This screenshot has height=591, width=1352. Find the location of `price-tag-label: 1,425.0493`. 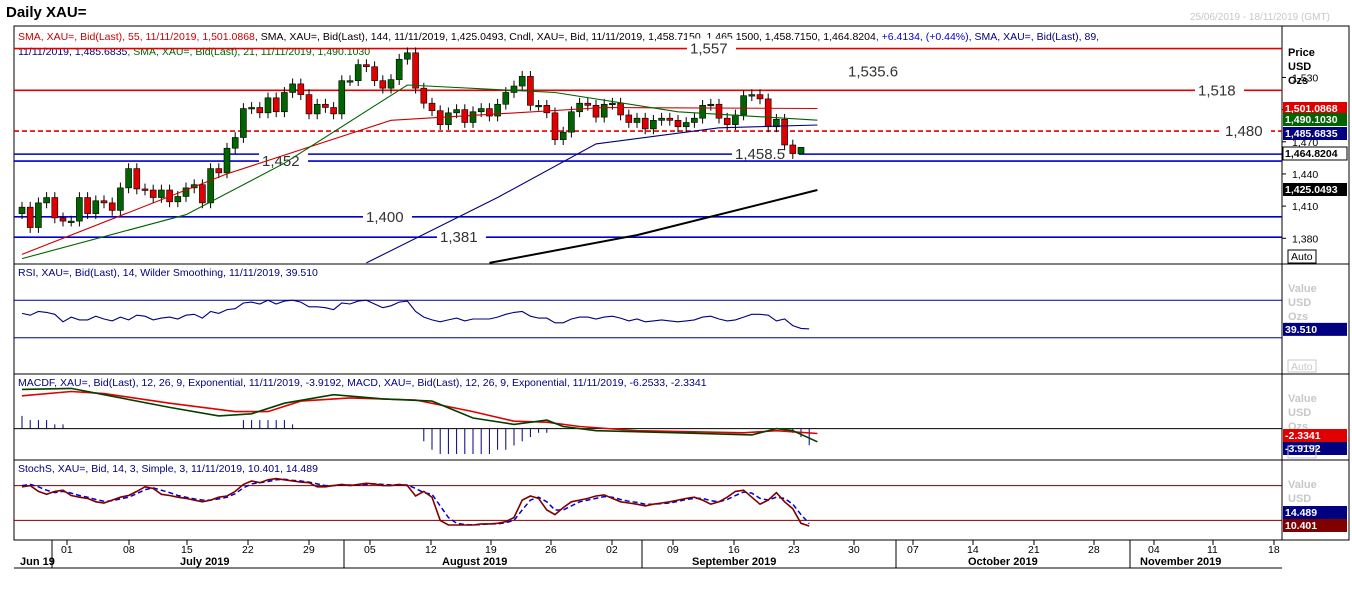

price-tag-label: 1,425.0493 is located at coordinates (1311, 190).